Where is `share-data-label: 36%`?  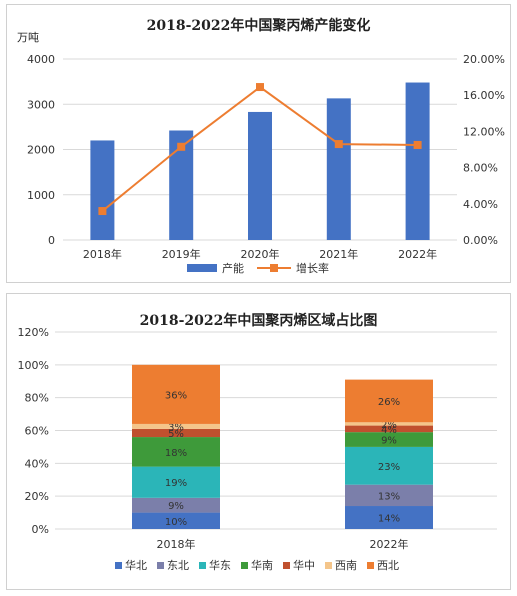 share-data-label: 36% is located at coordinates (176, 395).